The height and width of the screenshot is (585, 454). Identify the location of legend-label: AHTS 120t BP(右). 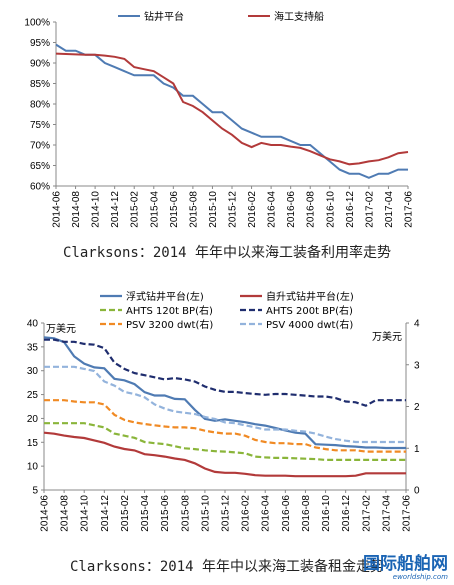
(169, 310).